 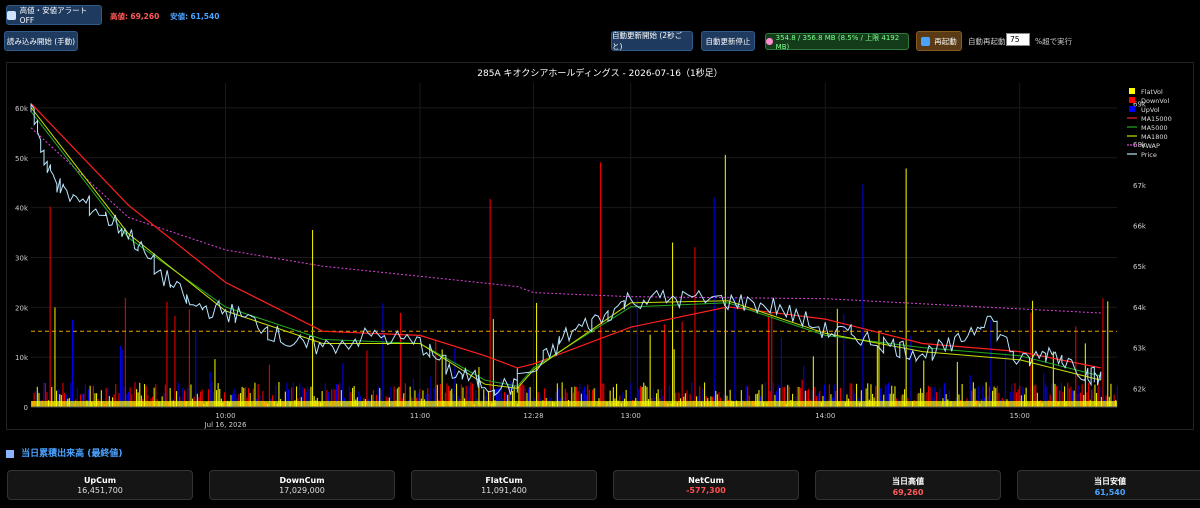 I want to click on auto-update-stop-button: 自動更新停止, so click(x=728, y=41).